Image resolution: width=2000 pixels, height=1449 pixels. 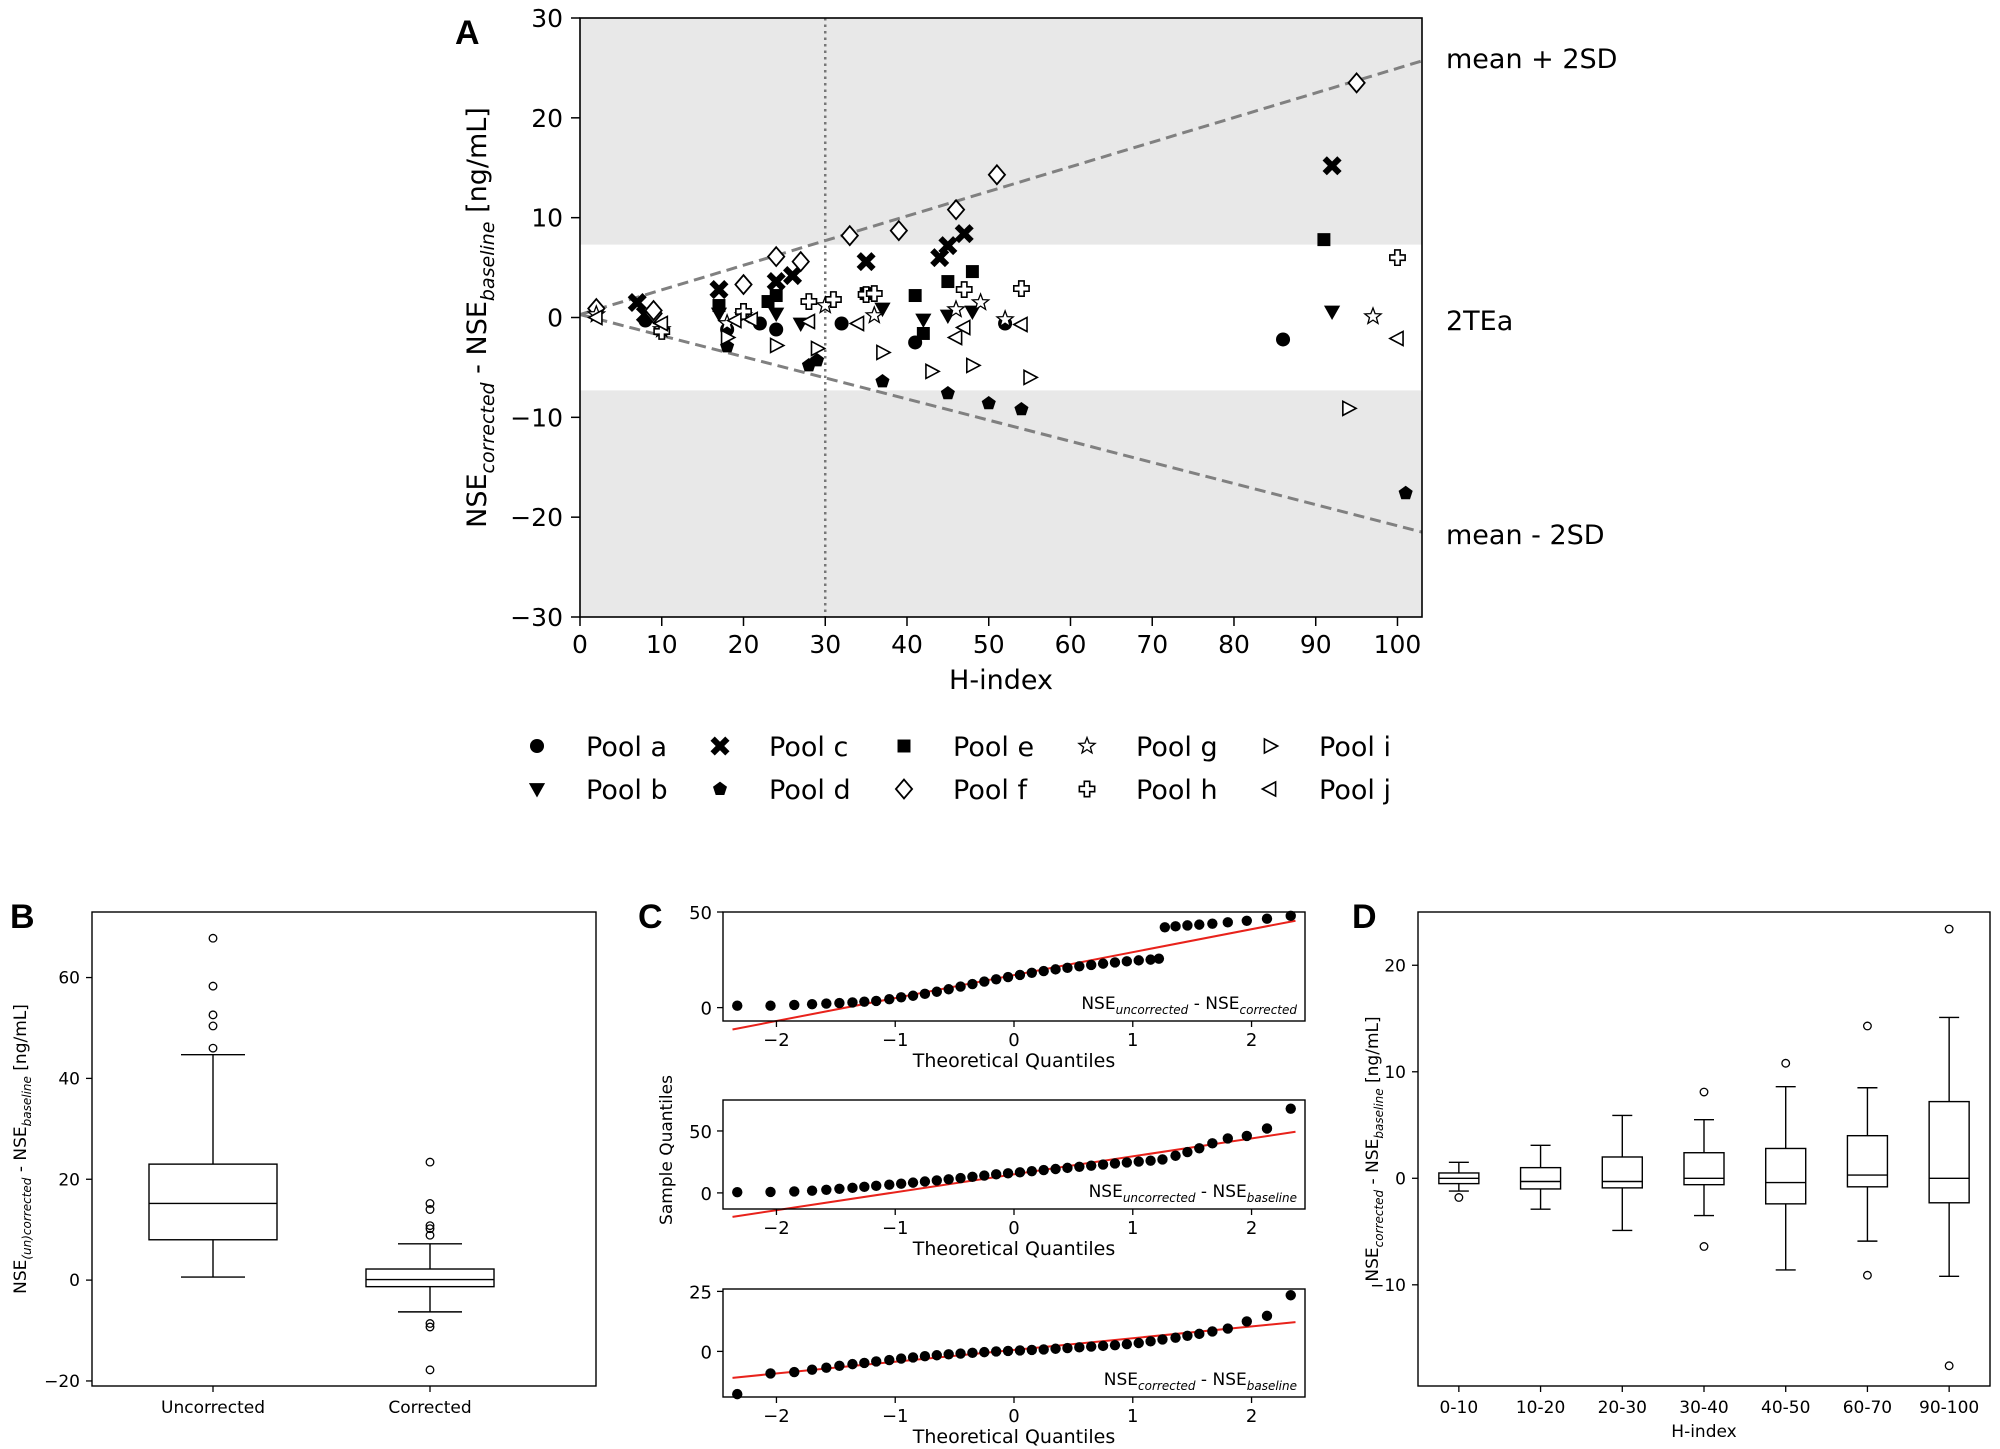 I want to click on panel-letter-d: D, so click(x=1364, y=917).